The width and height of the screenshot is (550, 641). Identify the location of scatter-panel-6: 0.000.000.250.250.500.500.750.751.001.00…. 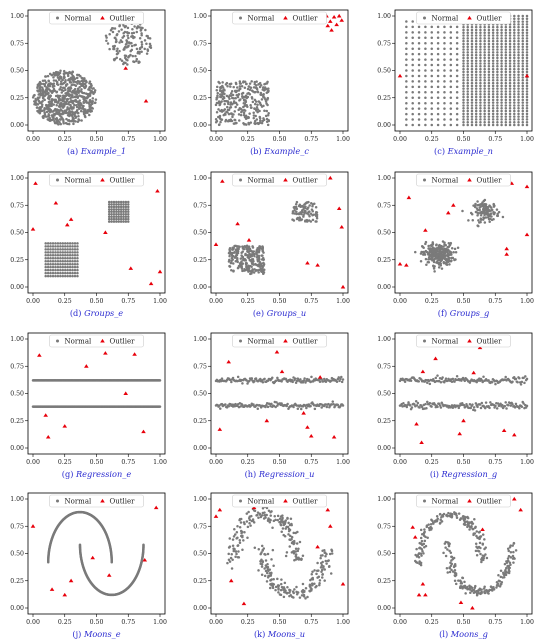
(455, 244).